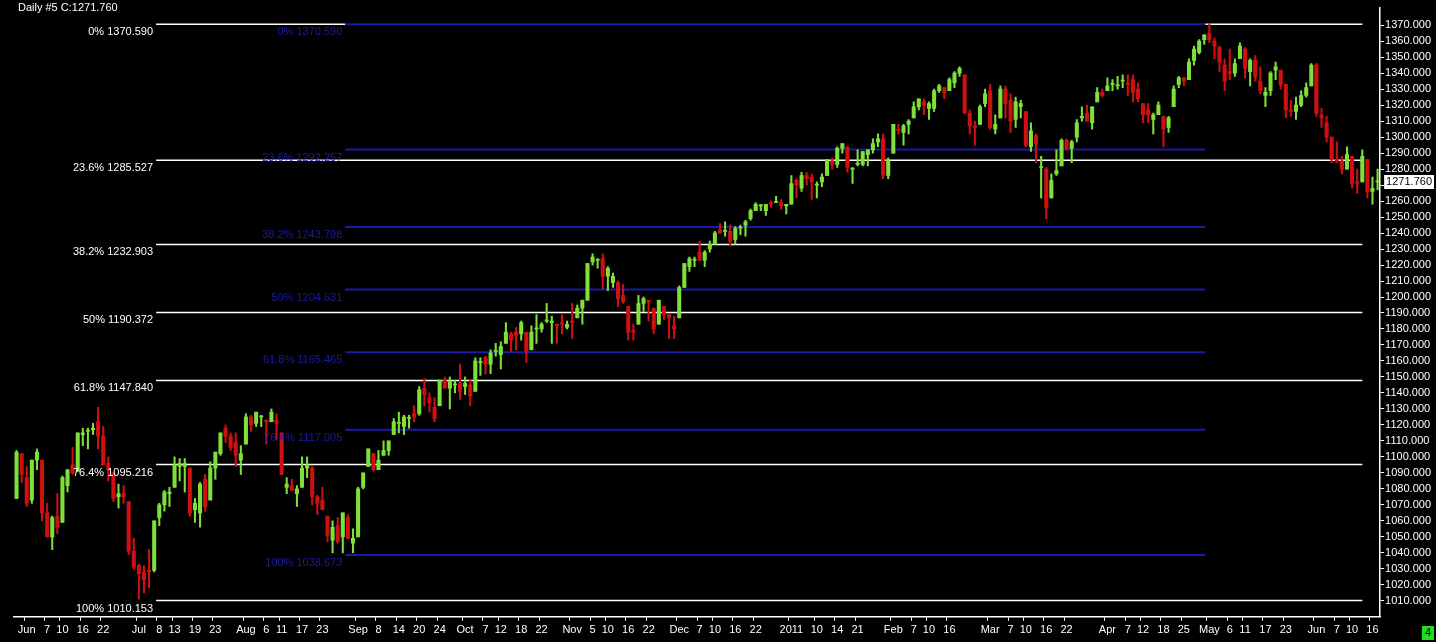 The width and height of the screenshot is (1436, 642). What do you see at coordinates (1408, 344) in the screenshot?
I see `y-tick-label: 1170.000` at bounding box center [1408, 344].